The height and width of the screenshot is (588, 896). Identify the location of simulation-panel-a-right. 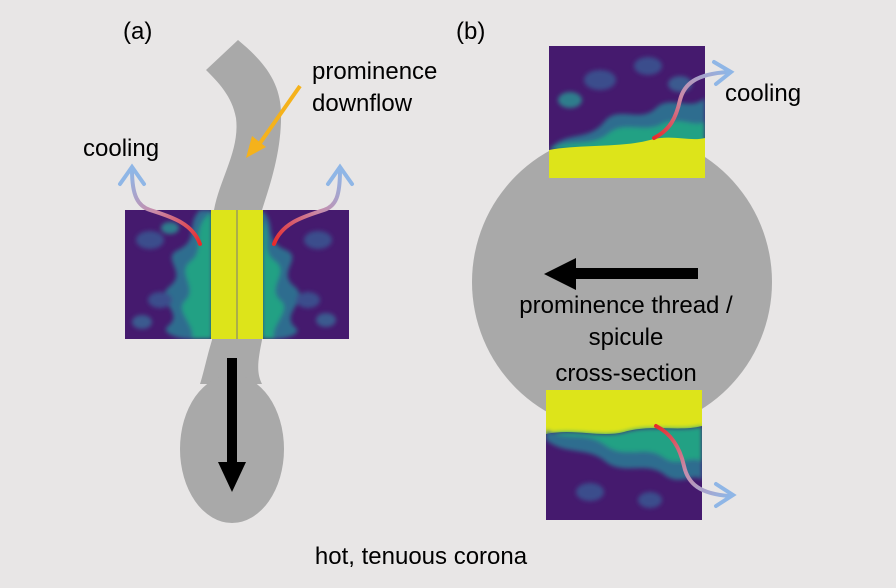
(293, 274).